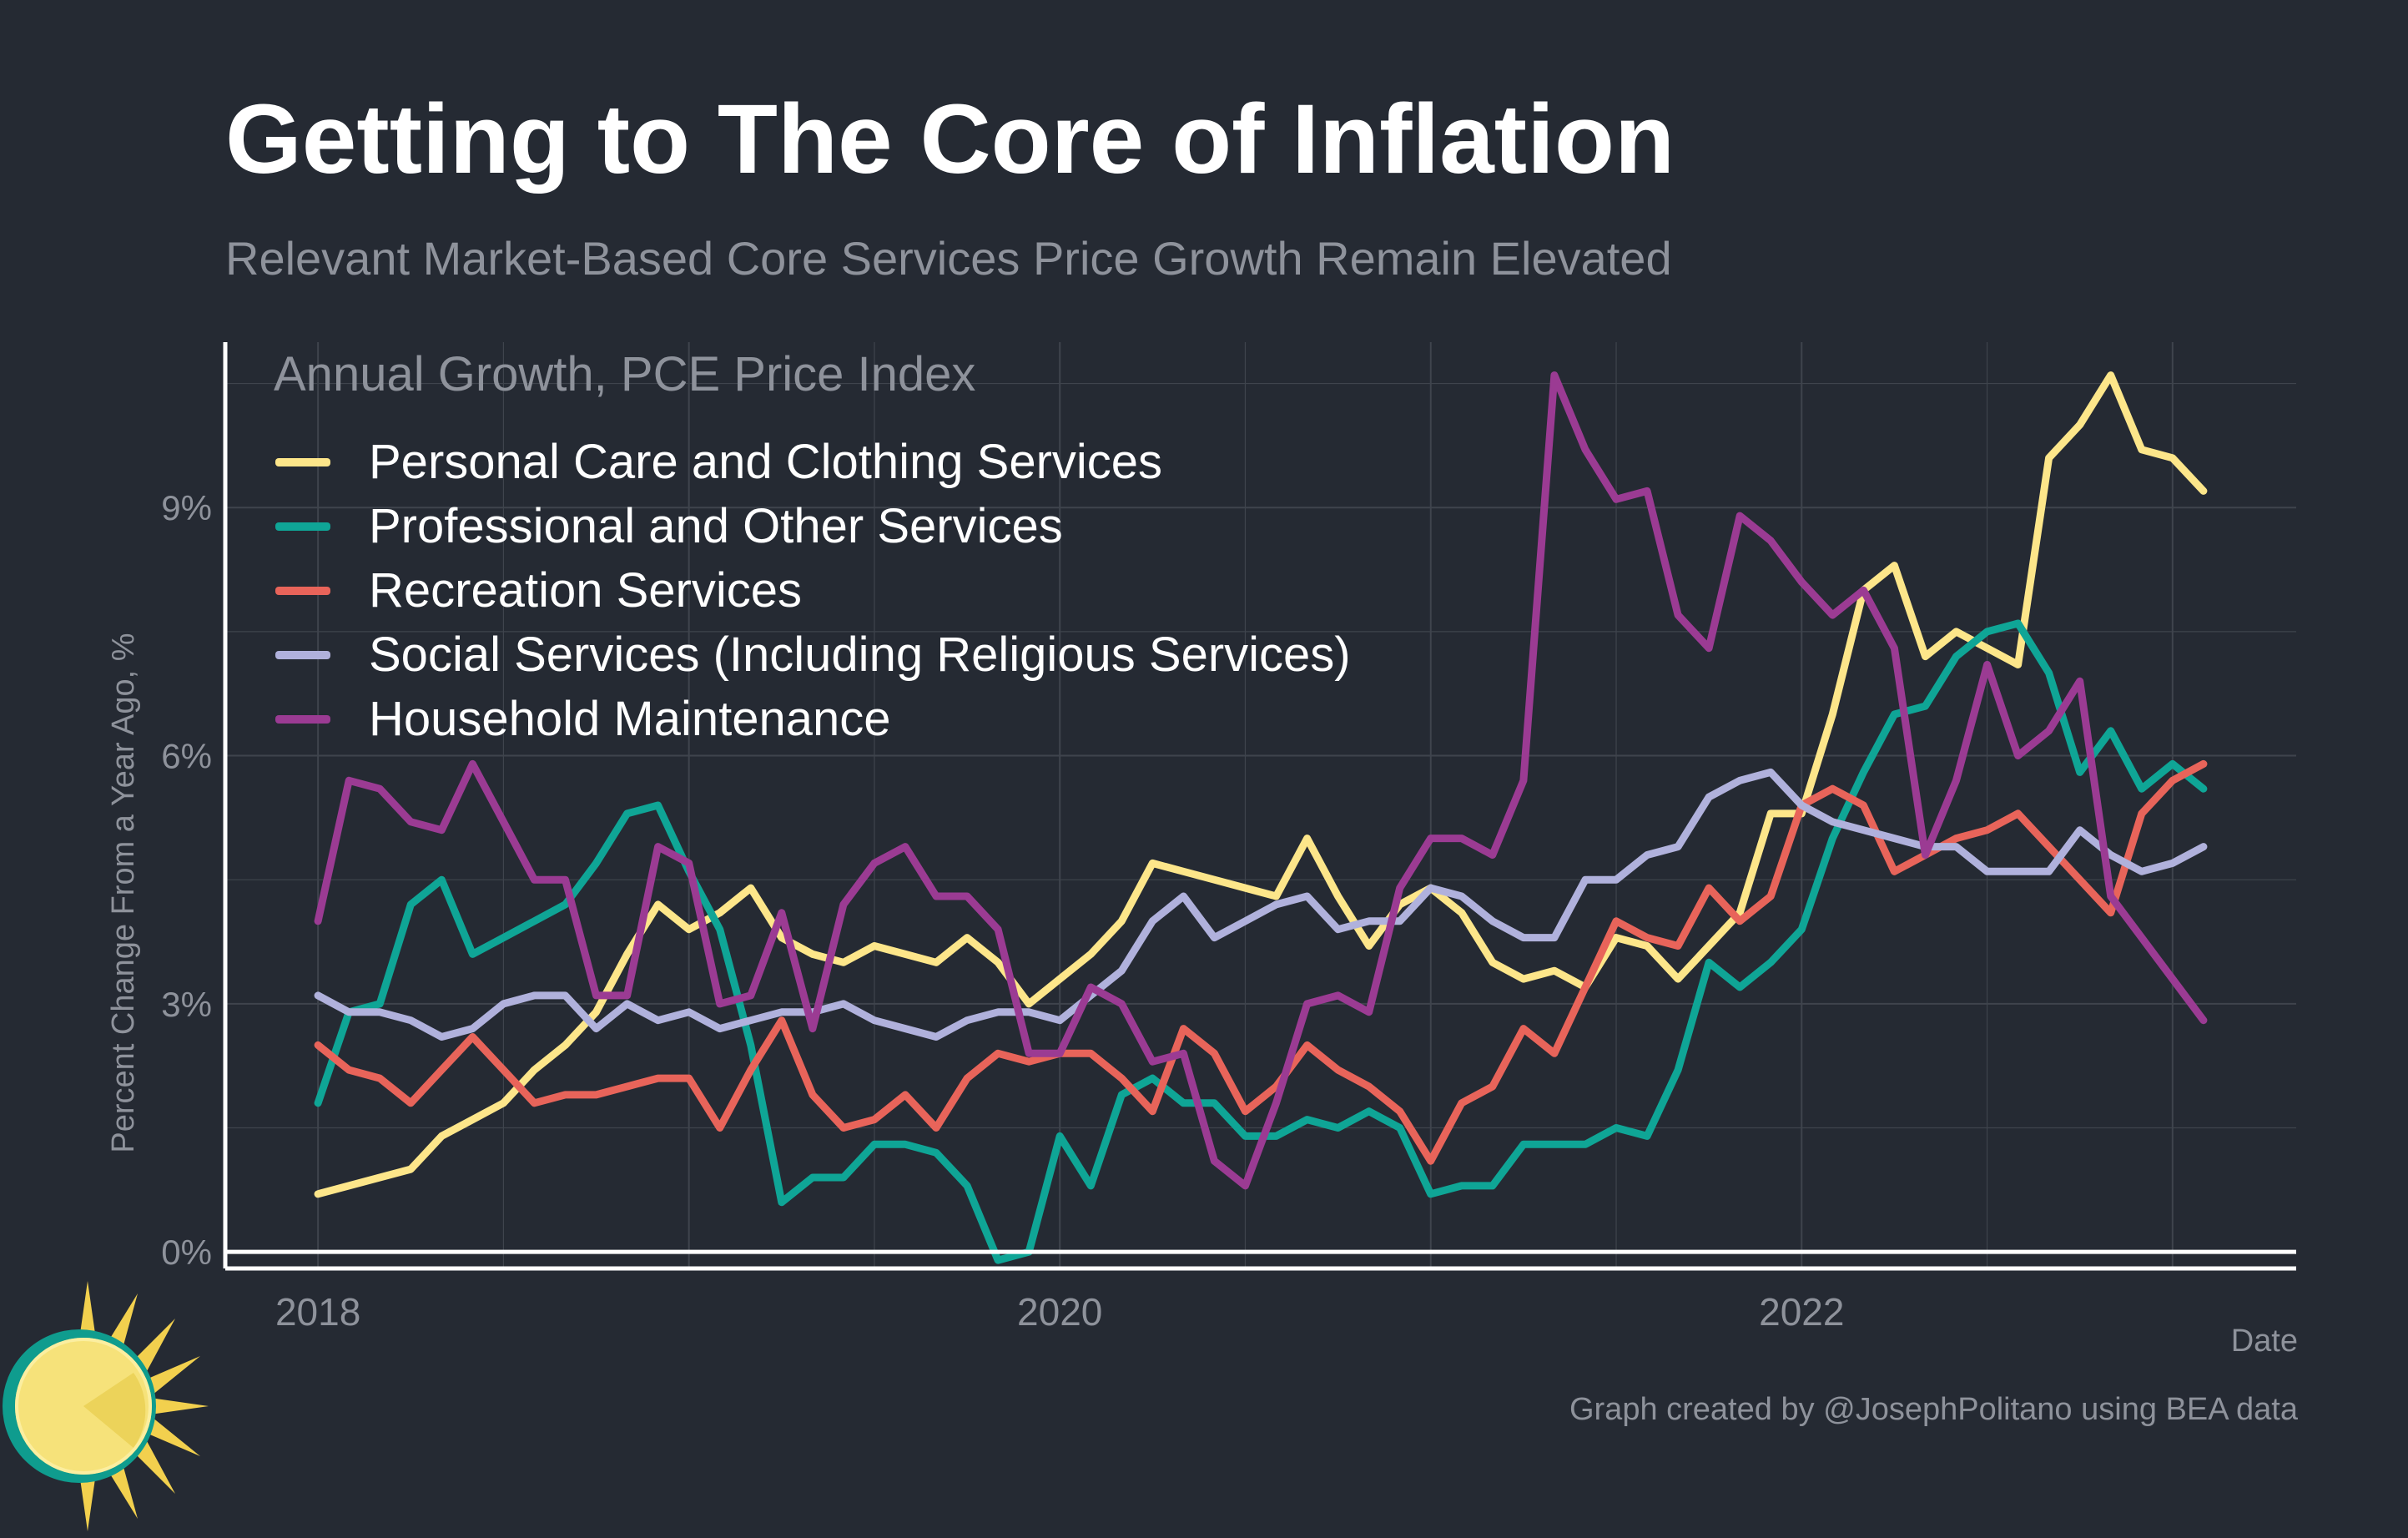 This screenshot has height=1538, width=2408. Describe the element at coordinates (716, 525) in the screenshot. I see `legend-label: Professional and Other Services` at that location.